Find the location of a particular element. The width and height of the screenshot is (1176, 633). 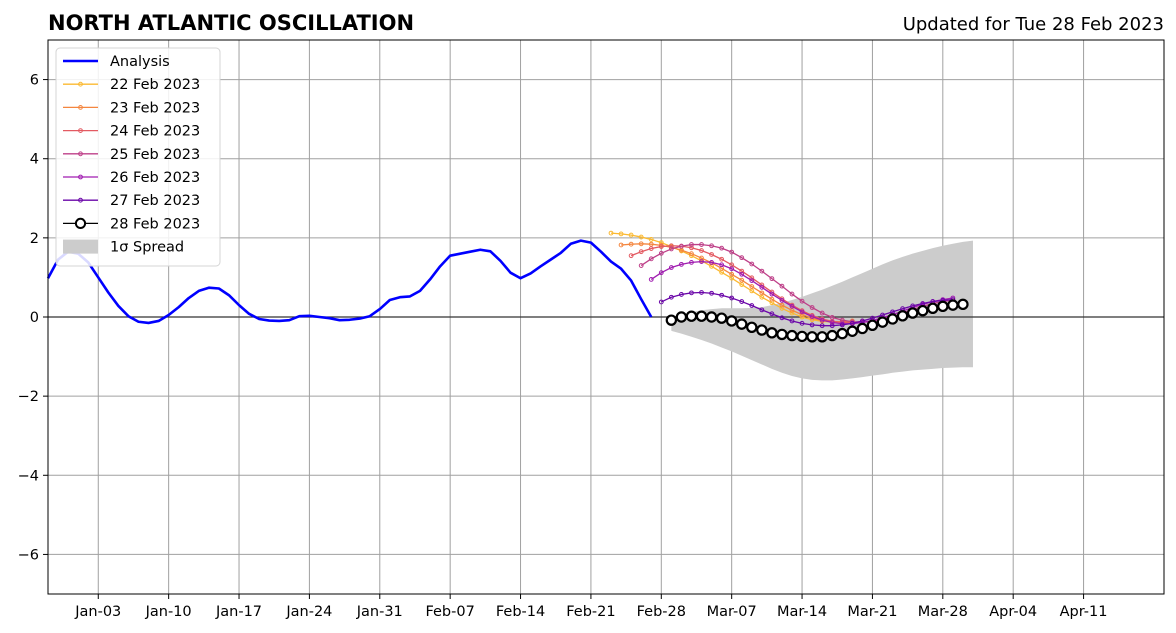

x-tick-label: Jan-17 is located at coordinates (238, 612).